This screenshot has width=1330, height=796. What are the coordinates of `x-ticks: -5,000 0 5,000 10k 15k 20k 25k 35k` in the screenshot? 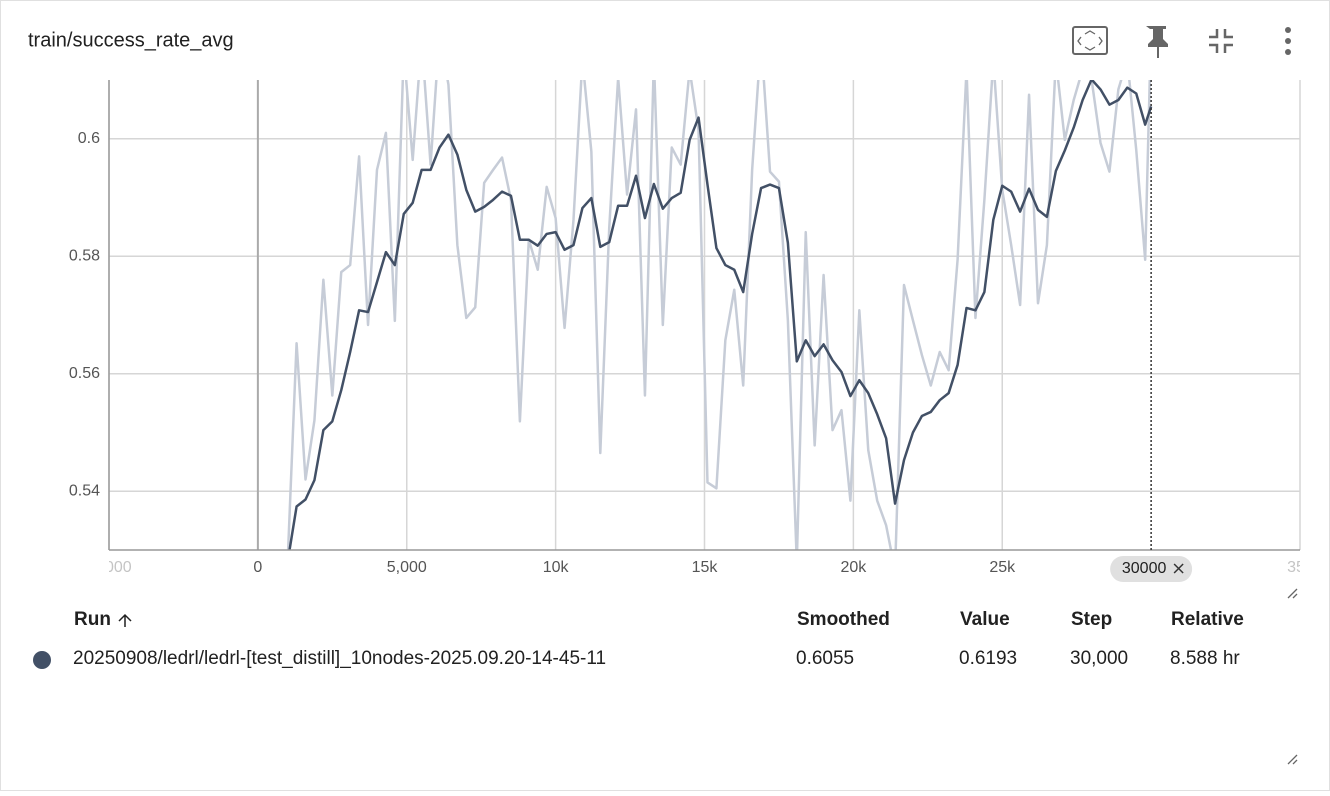 It's located at (700, 567).